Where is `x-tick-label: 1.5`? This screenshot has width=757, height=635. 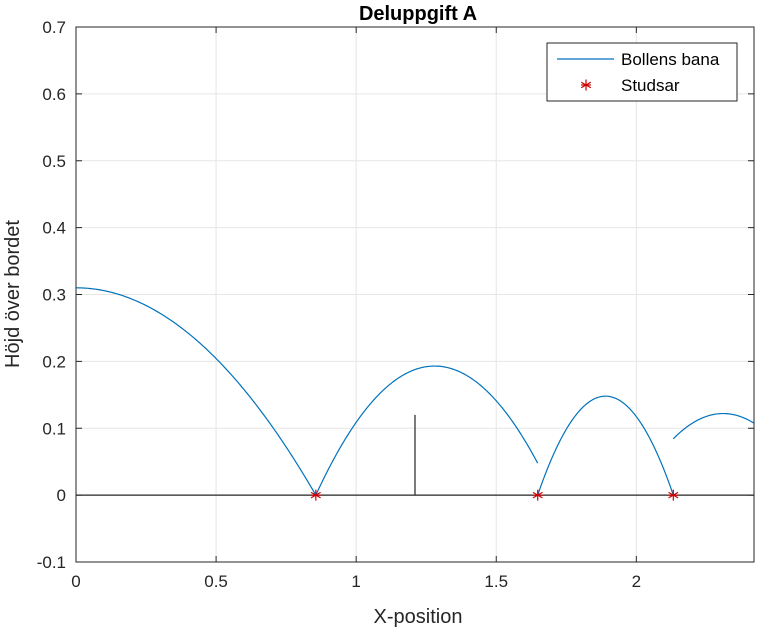
x-tick-label: 1.5 is located at coordinates (496, 581).